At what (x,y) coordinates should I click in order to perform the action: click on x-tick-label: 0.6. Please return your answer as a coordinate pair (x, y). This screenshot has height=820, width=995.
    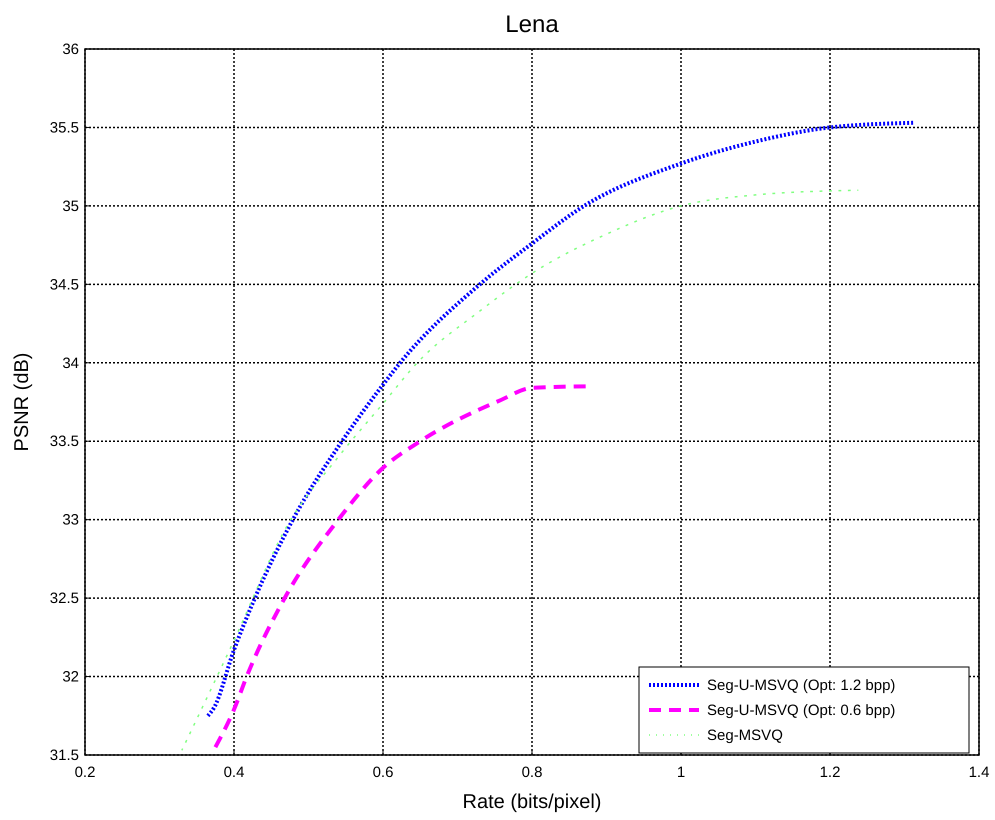
    Looking at the image, I should click on (383, 772).